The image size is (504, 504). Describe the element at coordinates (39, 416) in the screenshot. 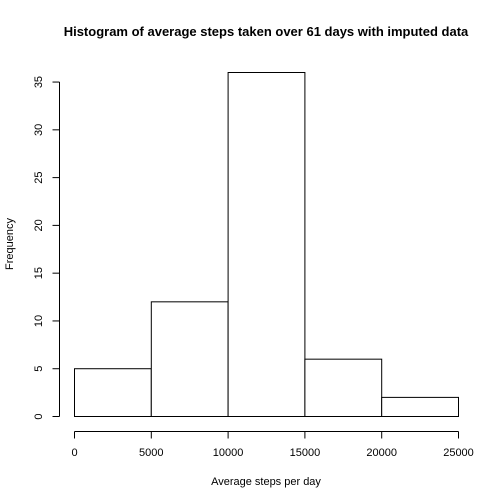

I see `y-tick-label-0: 0` at that location.